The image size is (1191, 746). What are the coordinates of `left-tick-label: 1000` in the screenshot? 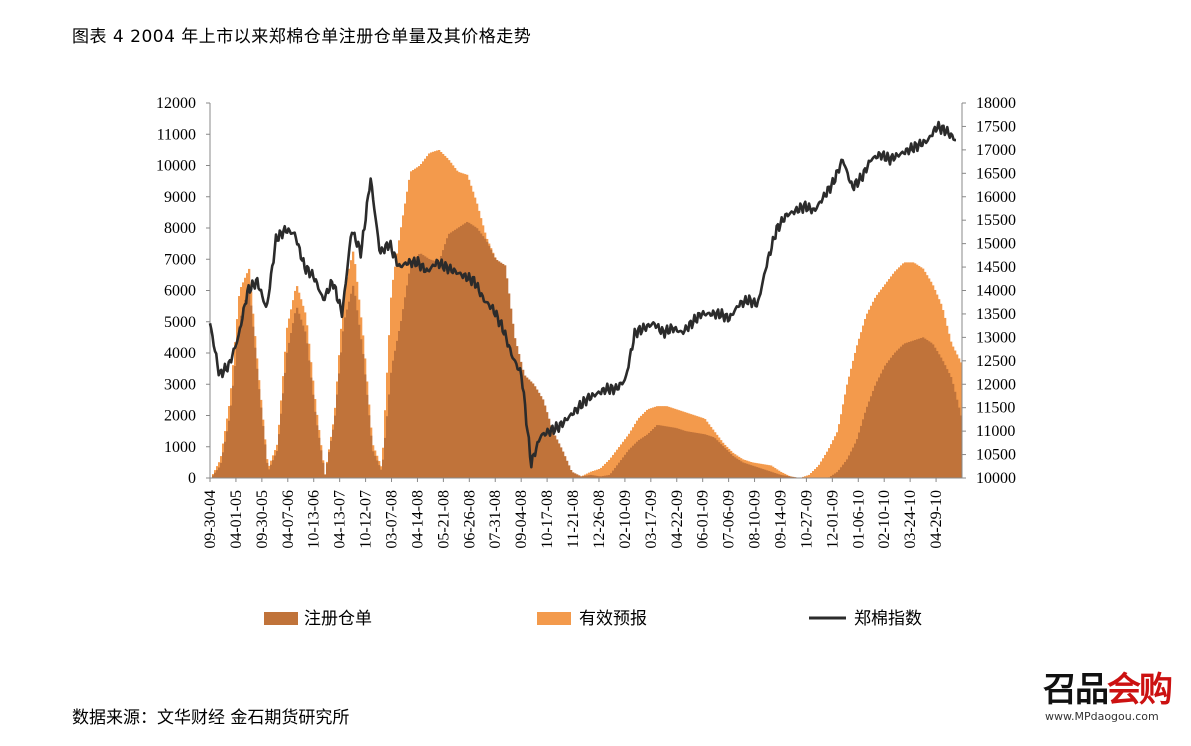 It's located at (180, 447).